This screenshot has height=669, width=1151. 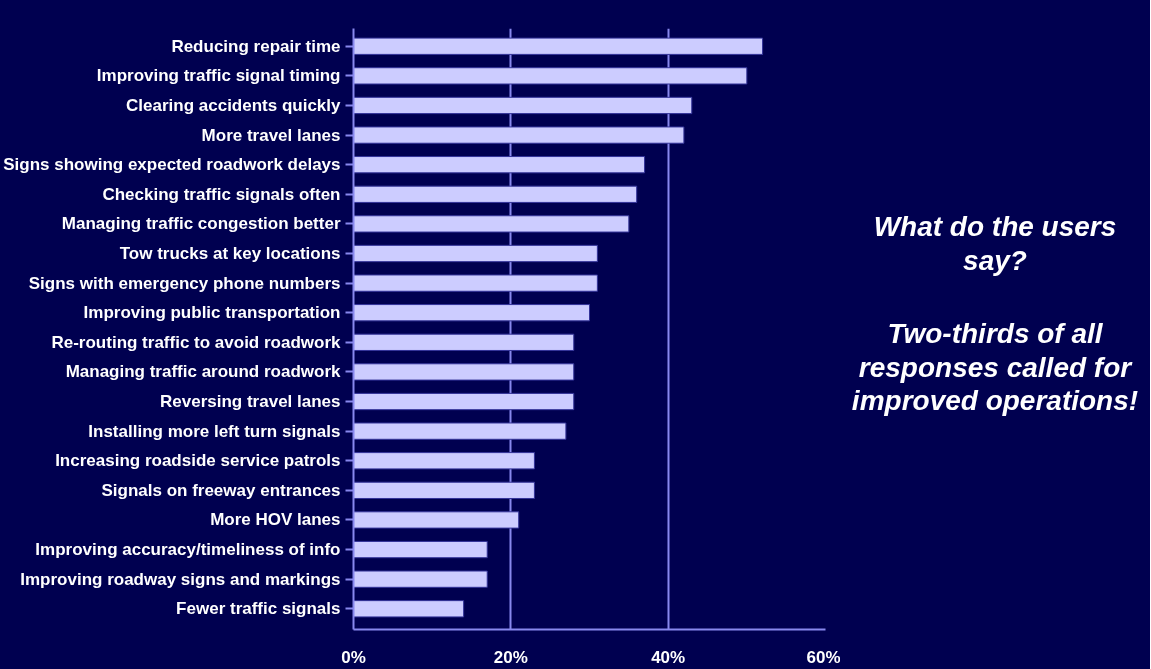 I want to click on y-tick-label: Improving roadway signs and markings, so click(x=180, y=579).